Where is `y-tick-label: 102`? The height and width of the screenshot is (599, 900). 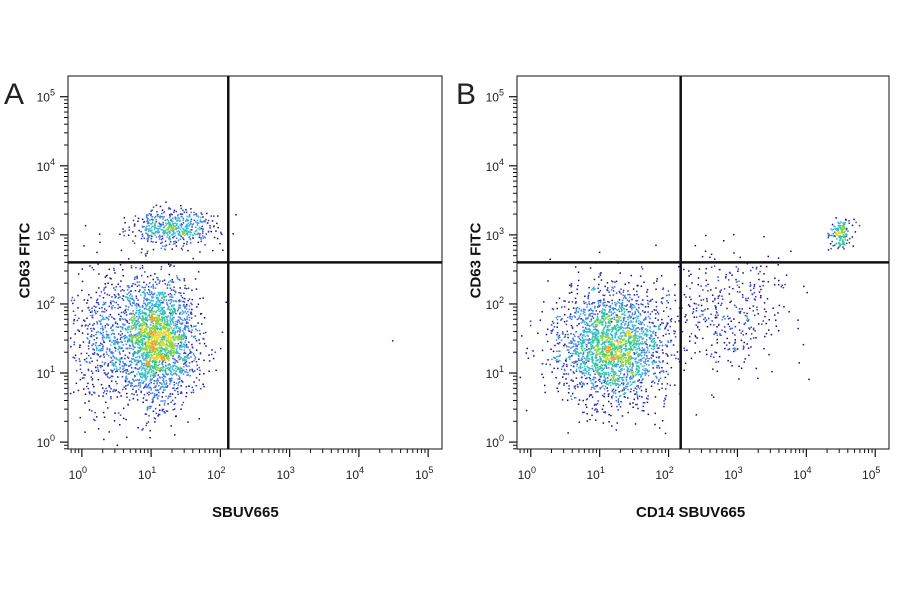
y-tick-label: 102 is located at coordinates (46, 303).